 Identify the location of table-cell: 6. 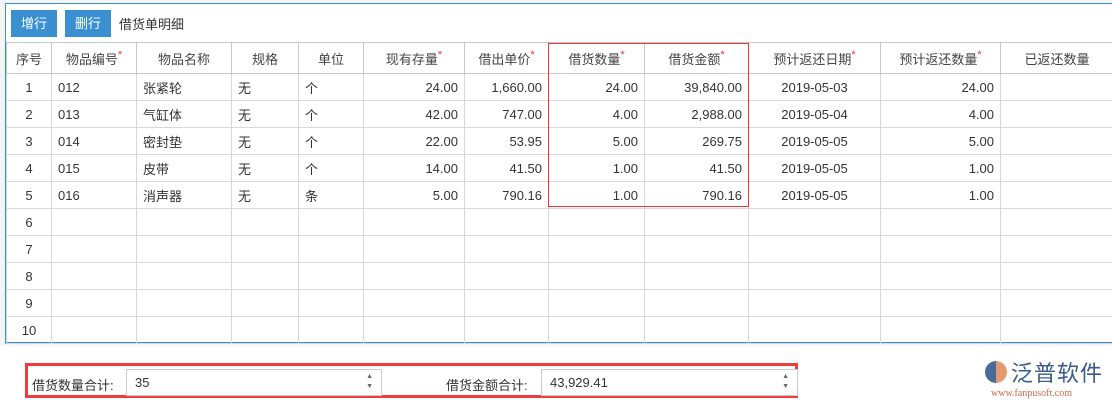
(29, 222).